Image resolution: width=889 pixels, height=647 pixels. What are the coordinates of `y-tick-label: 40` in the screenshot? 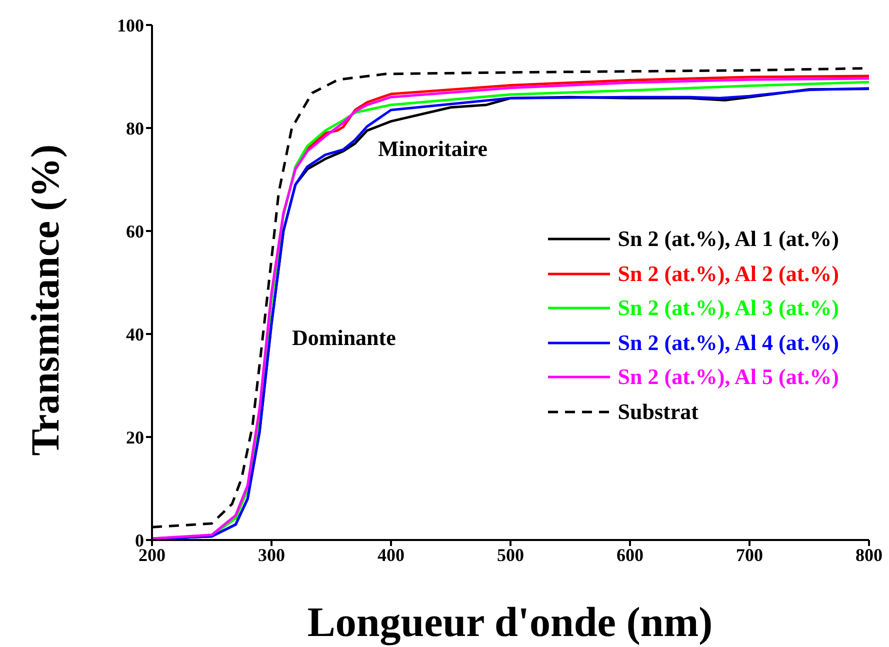 It's located at (135, 334).